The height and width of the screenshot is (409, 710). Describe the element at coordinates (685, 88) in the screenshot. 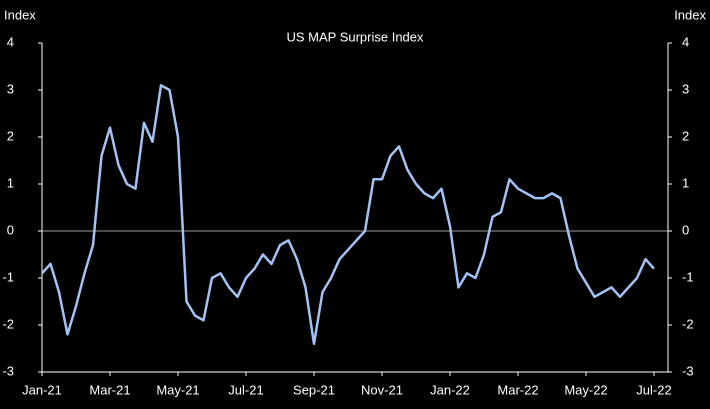

I see `y2-tick-label: 3` at that location.